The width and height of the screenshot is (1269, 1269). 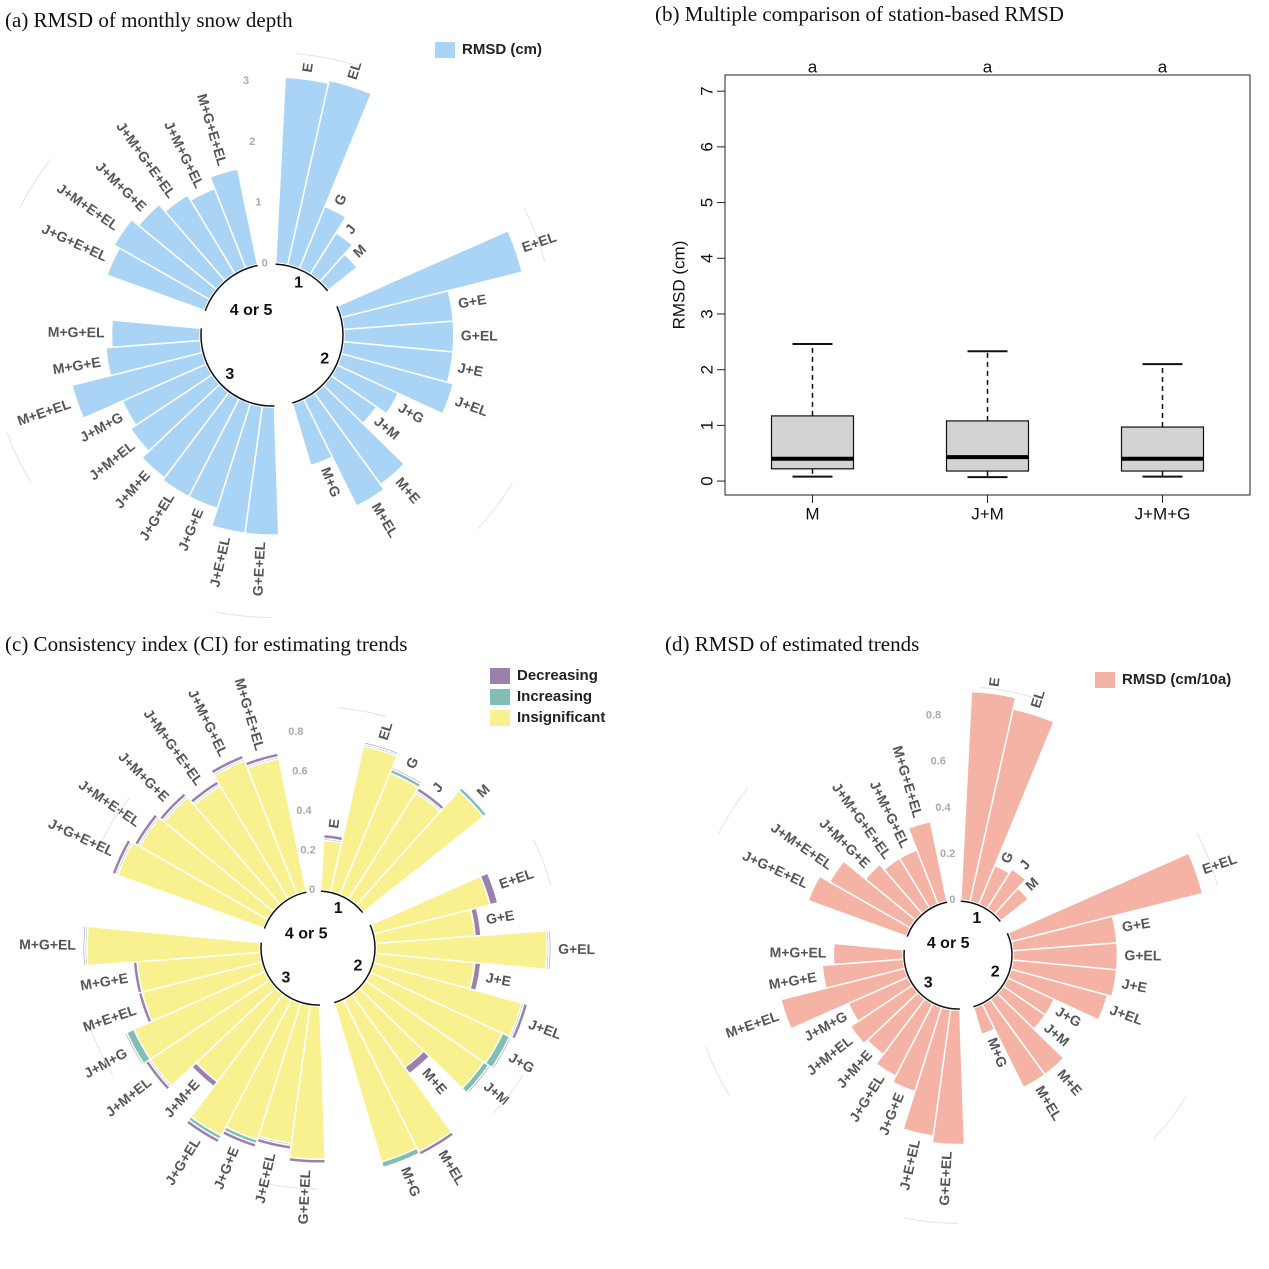 I want to click on category-label: M, so click(x=1031, y=884).